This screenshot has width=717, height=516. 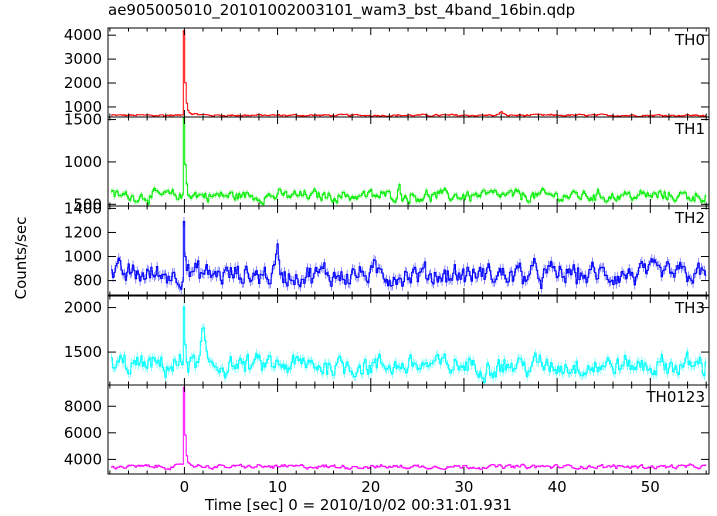 What do you see at coordinates (409, 345) in the screenshot?
I see `series-th3-line` at bounding box center [409, 345].